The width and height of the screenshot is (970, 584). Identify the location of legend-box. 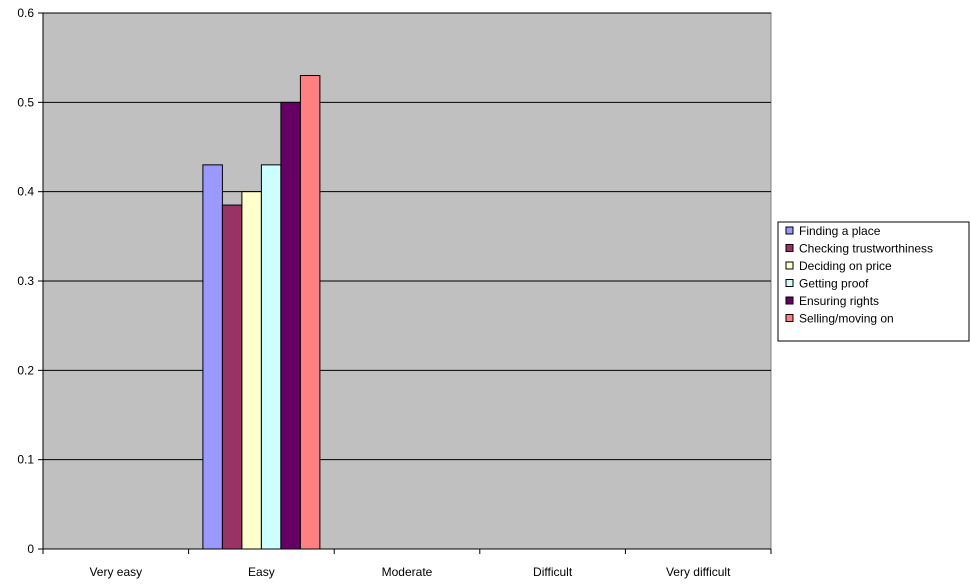
(873, 281).